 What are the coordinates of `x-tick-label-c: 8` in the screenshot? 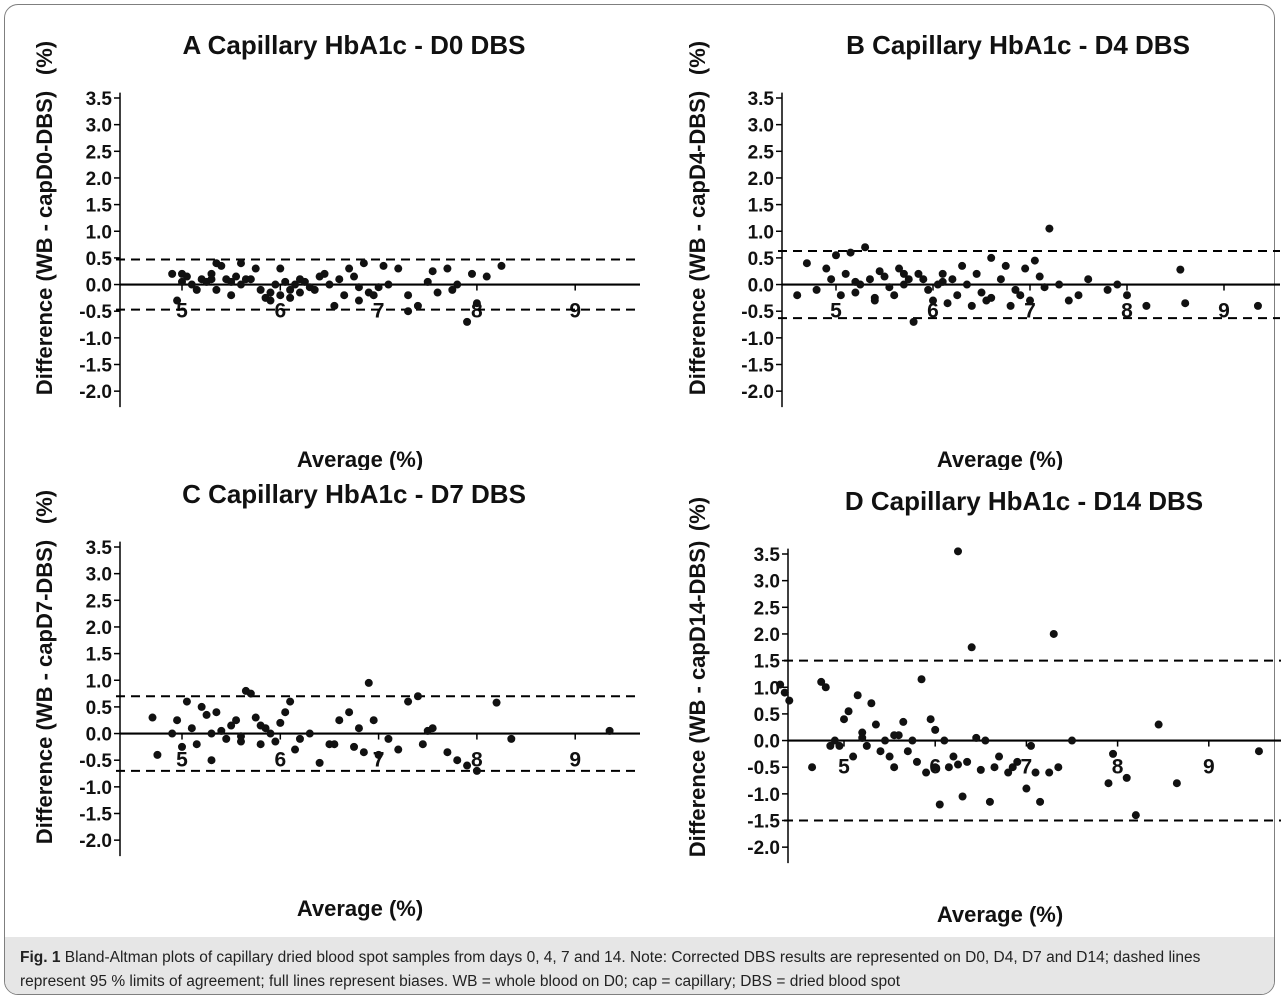 It's located at (477, 760).